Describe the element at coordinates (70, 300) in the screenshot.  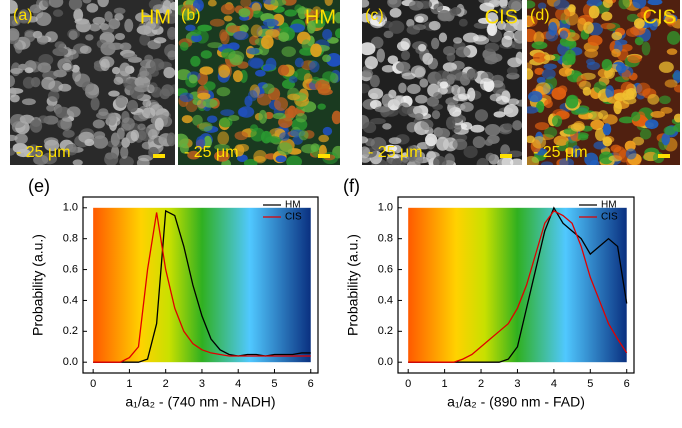
I see `y-tick-label: 0.4` at that location.